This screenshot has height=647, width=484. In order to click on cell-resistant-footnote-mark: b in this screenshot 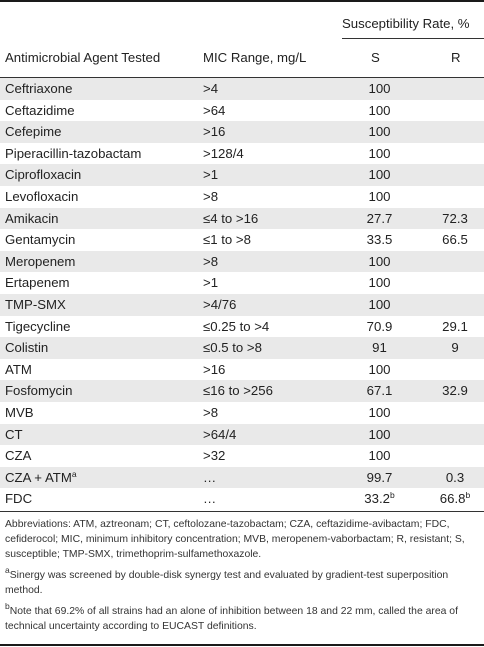, I will do `click(468, 495)`.